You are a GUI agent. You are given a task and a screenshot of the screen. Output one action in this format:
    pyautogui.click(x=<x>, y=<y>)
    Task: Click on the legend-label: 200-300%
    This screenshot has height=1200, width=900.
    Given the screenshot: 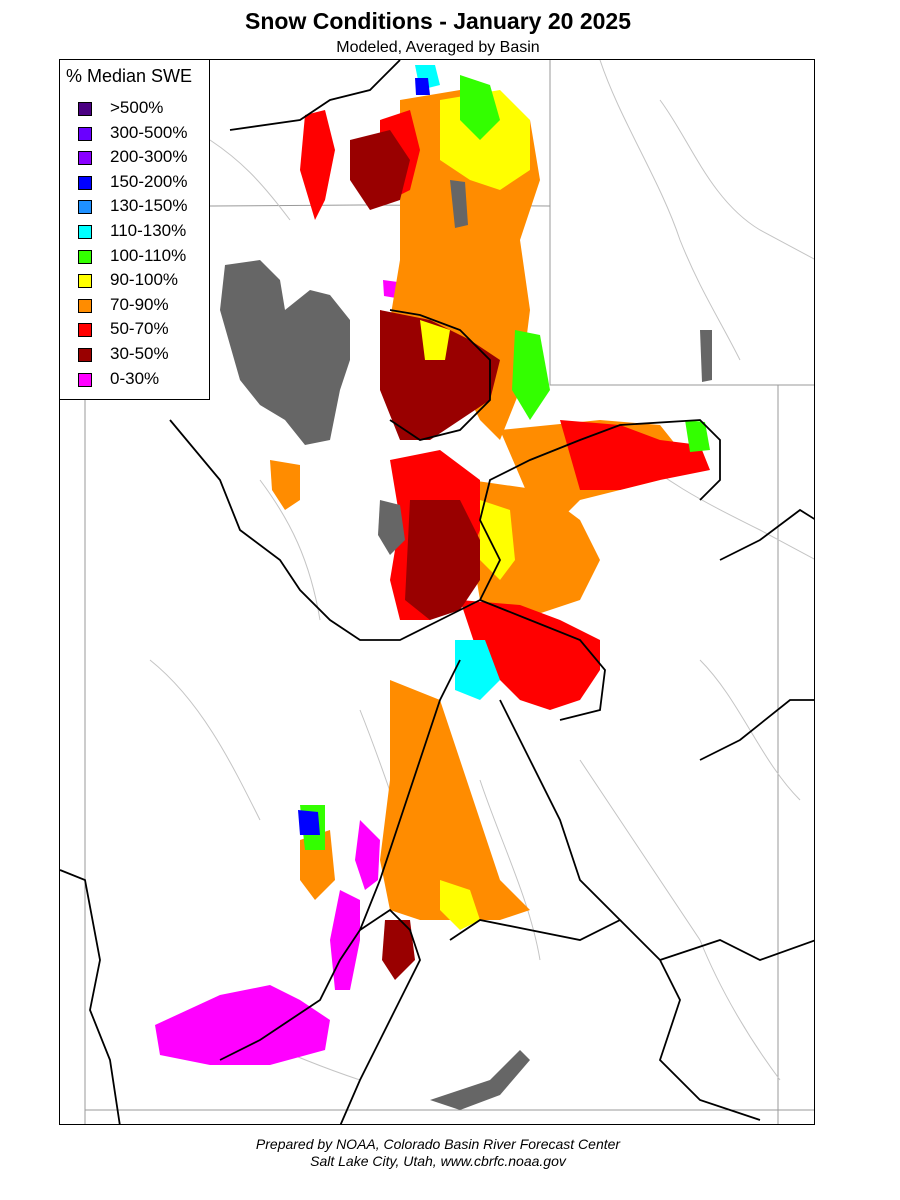 What is the action you would take?
    pyautogui.click(x=149, y=157)
    